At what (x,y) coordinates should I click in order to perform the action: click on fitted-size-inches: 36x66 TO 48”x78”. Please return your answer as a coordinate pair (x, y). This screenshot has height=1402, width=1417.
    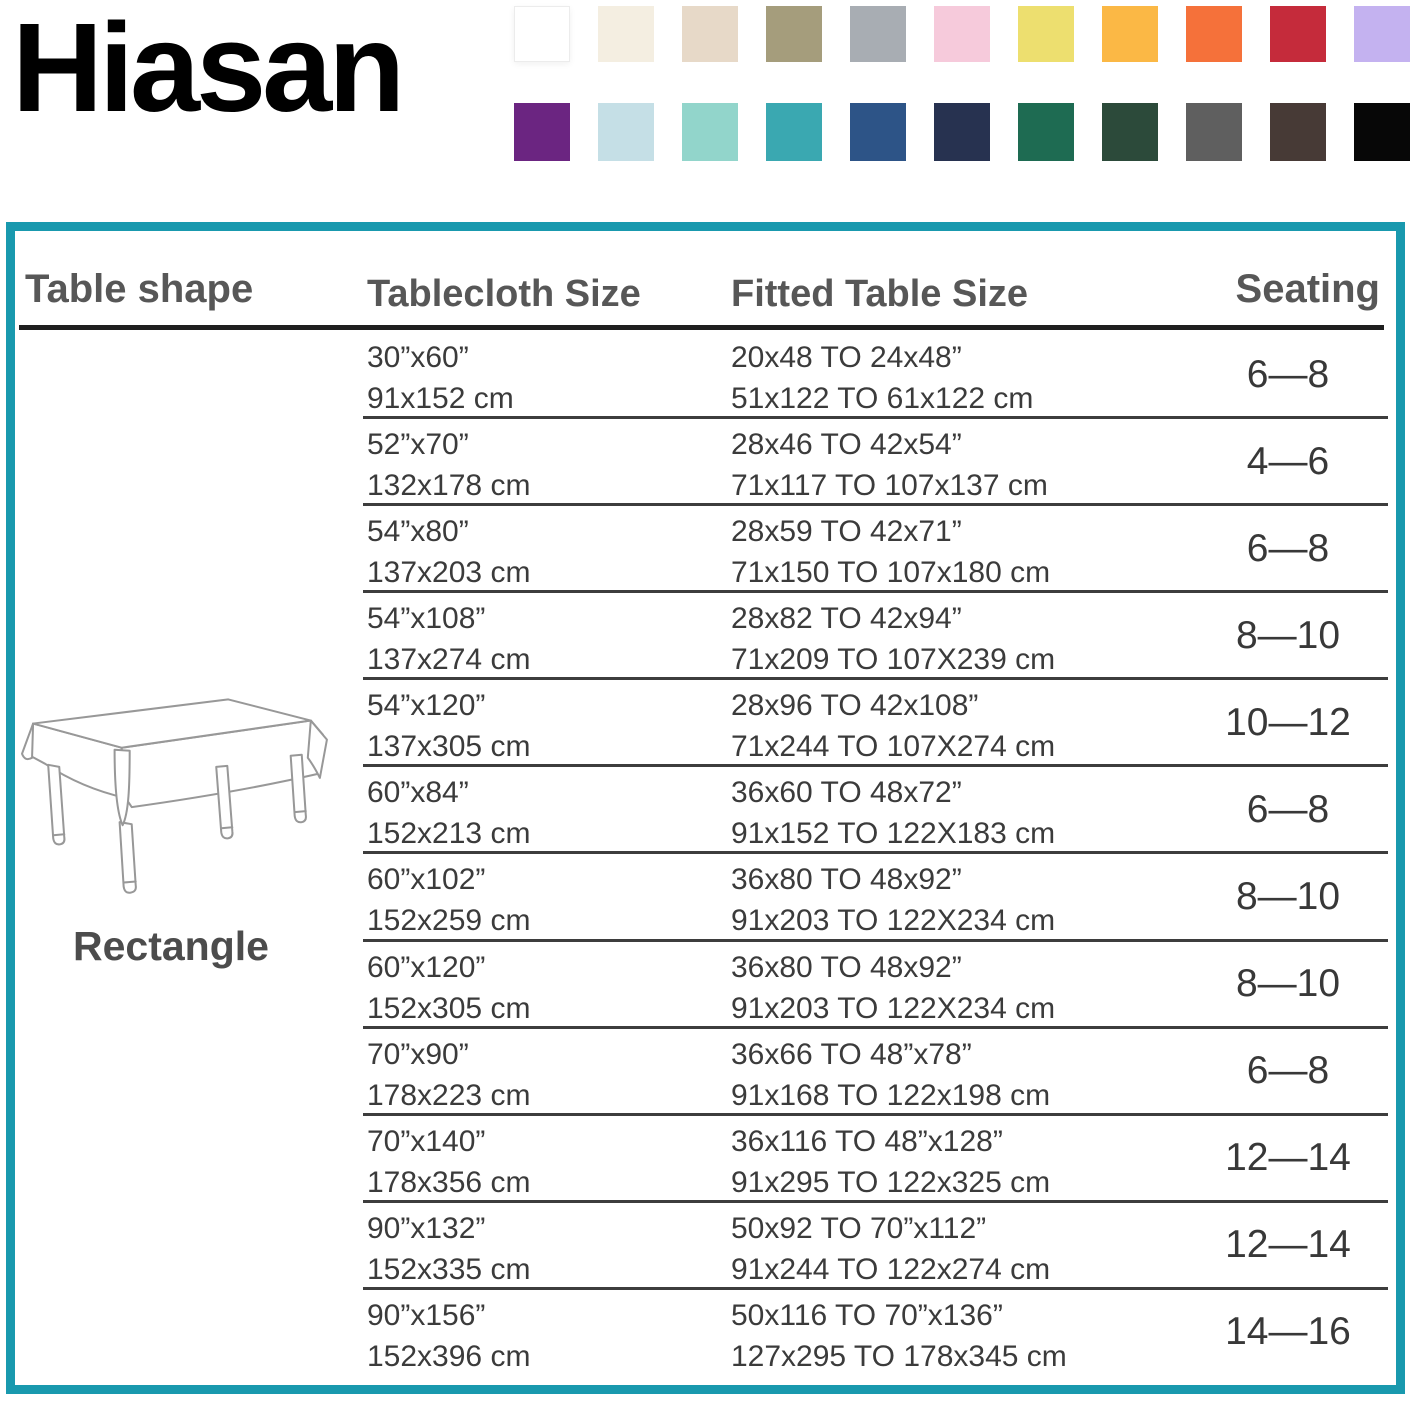
    Looking at the image, I should click on (851, 1054).